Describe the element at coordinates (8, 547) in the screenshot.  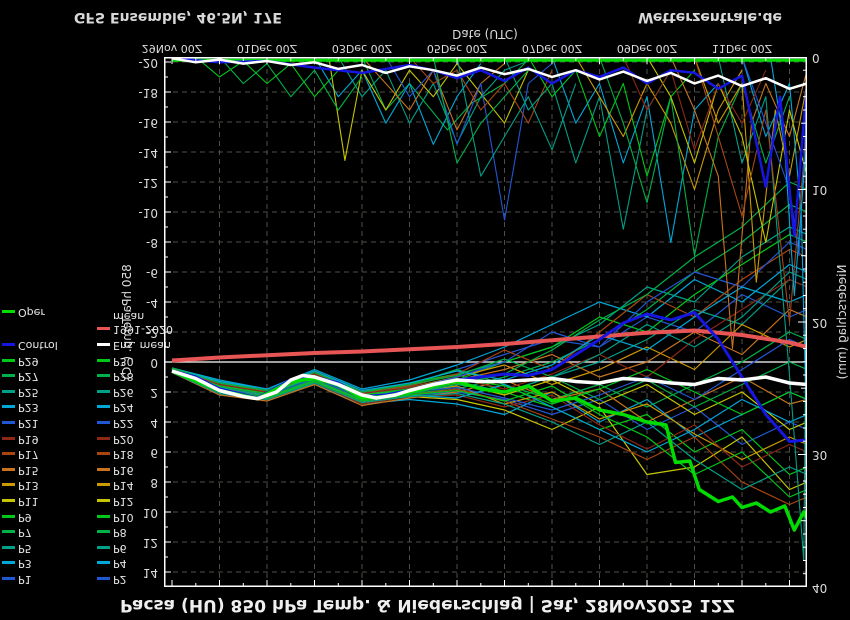
I see `legend-swatch-P5` at that location.